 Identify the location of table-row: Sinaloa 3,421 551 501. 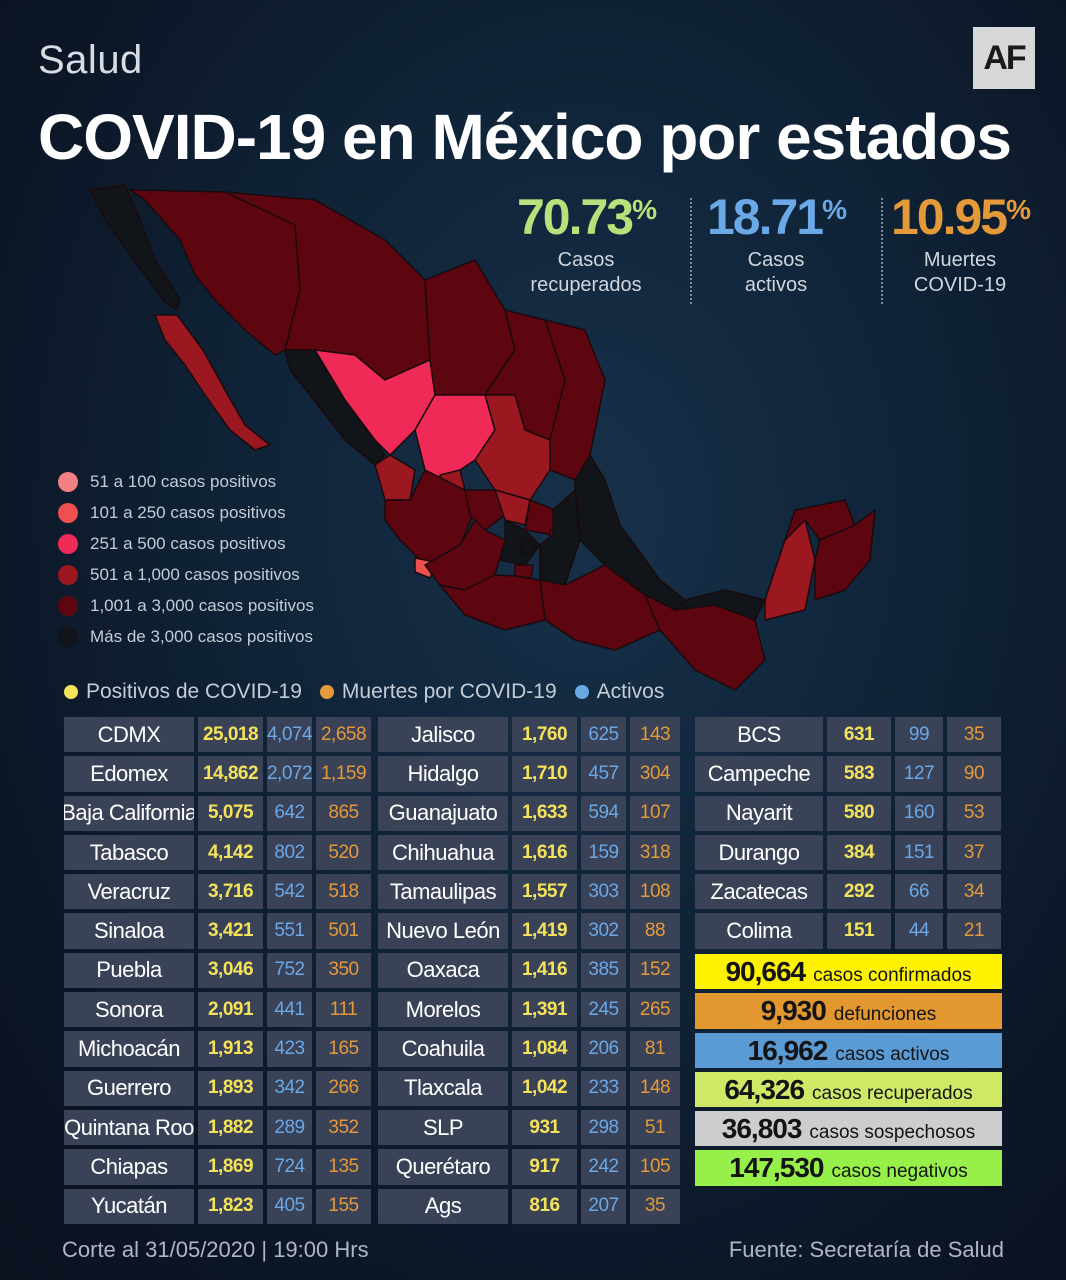
(217, 931).